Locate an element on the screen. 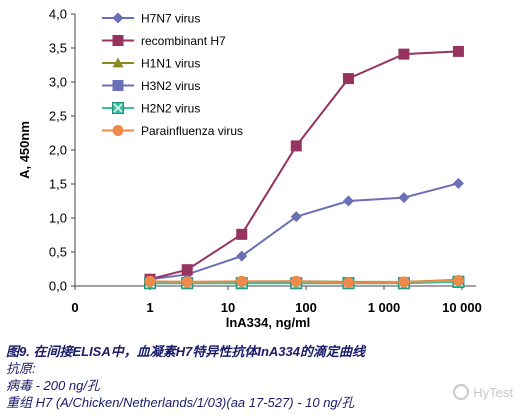  legend-label-h3n2-virus: H3N2 virus is located at coordinates (170, 86).